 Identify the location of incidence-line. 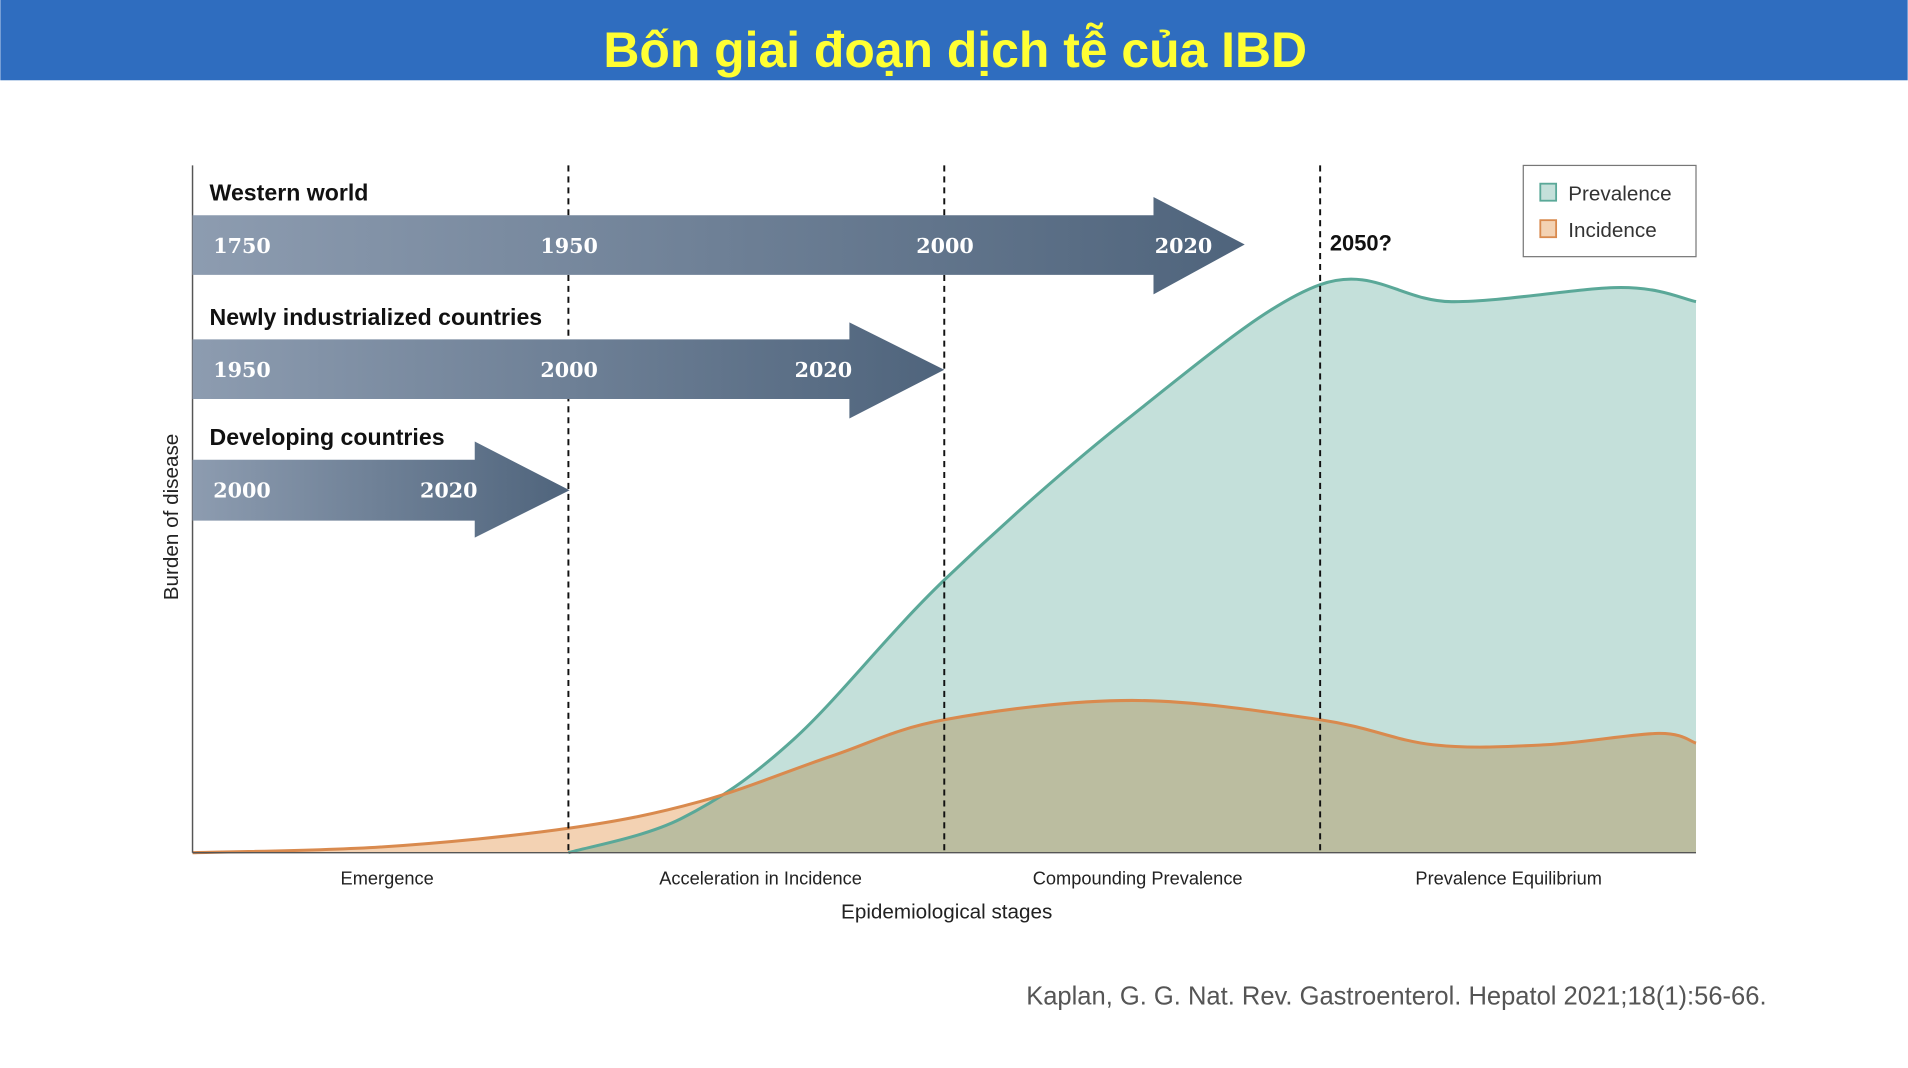
(944, 776).